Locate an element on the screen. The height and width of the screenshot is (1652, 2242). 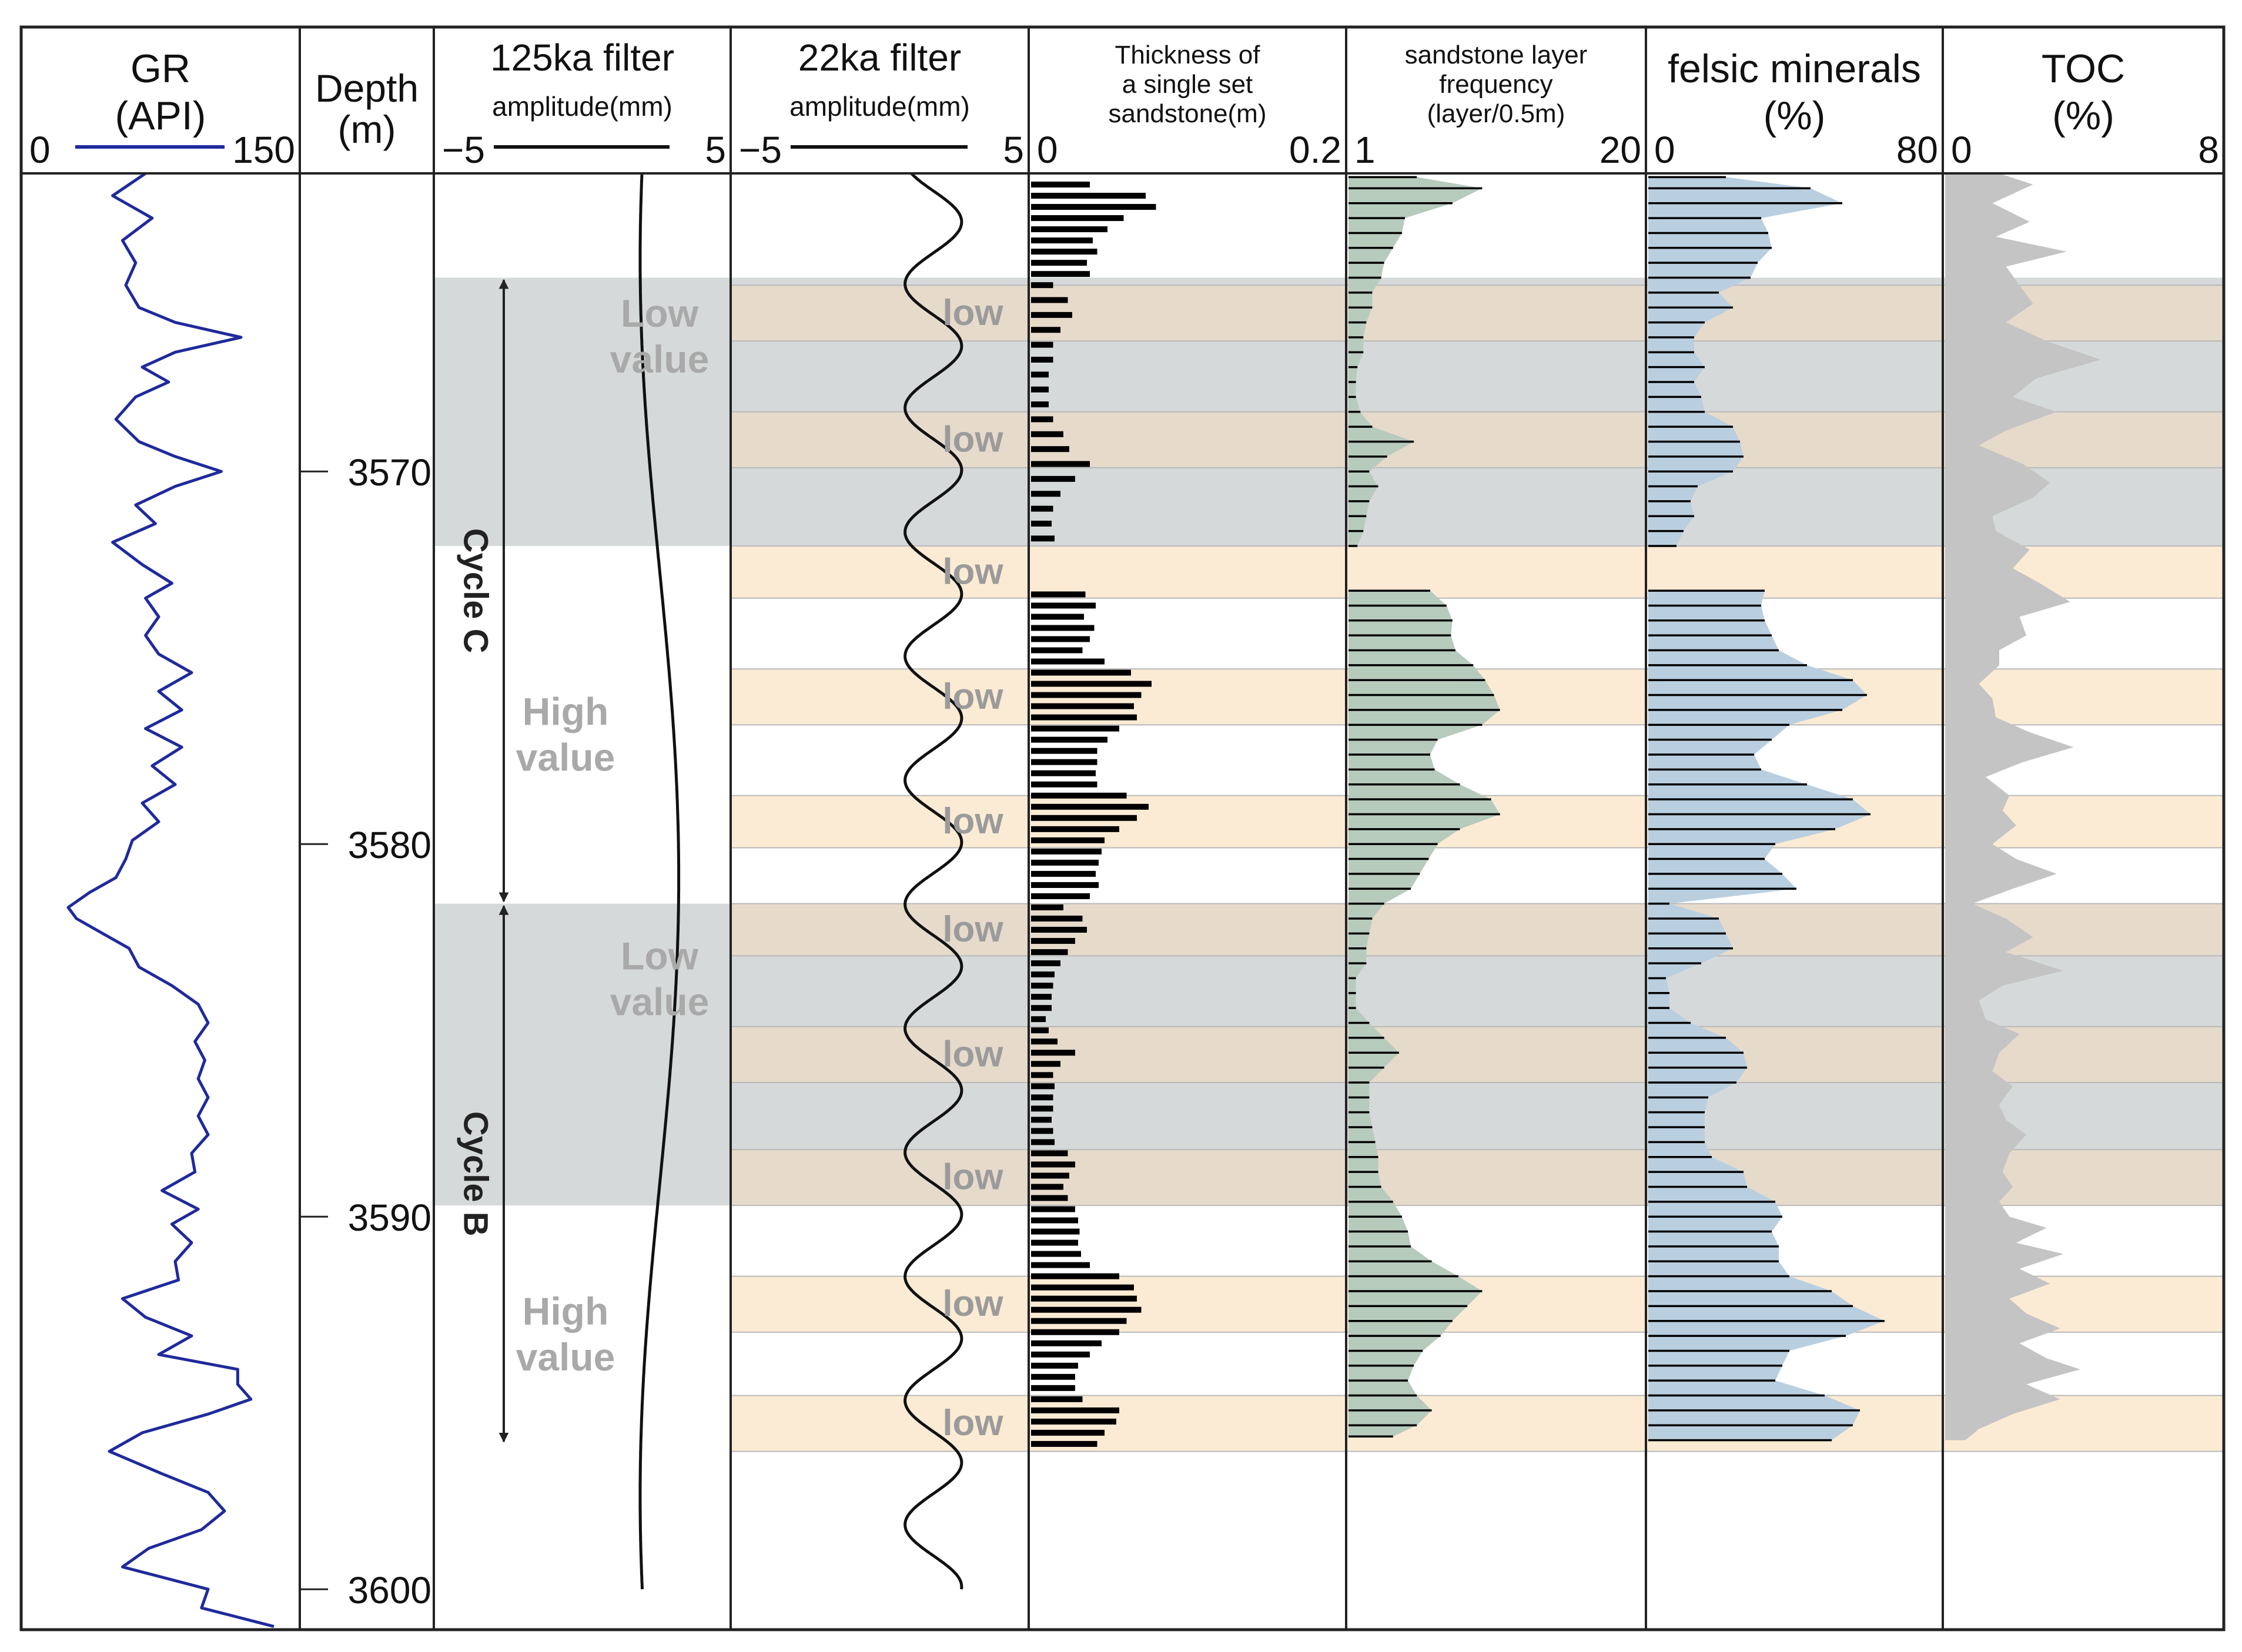
gr-curve is located at coordinates (171, 900).